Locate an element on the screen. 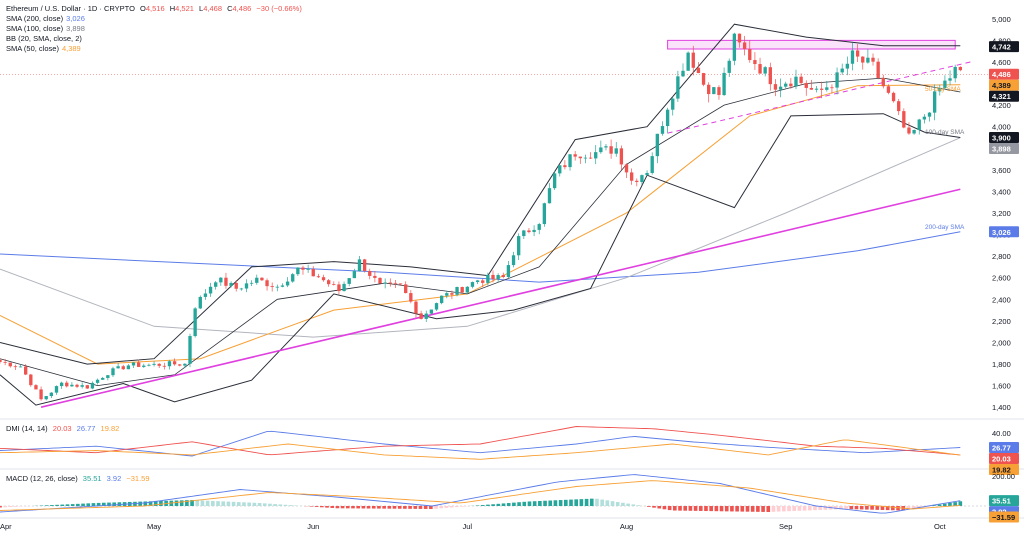  y-tick-label: 4,200 is located at coordinates (1001, 105).